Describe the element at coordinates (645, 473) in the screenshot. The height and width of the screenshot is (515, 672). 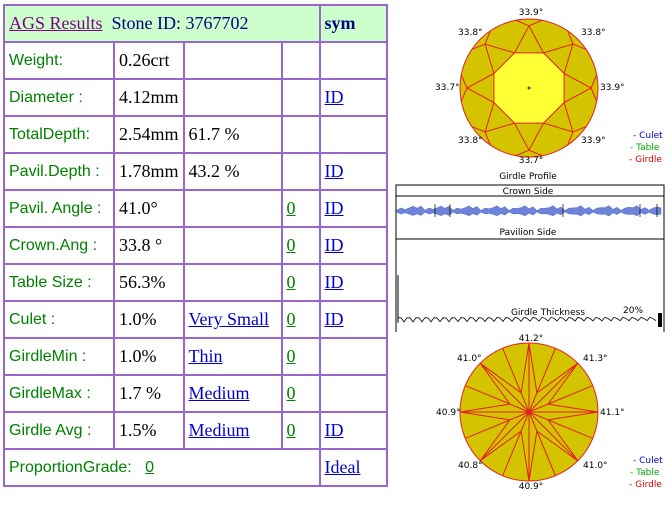
I see `legend-table-bottom: - Table` at that location.